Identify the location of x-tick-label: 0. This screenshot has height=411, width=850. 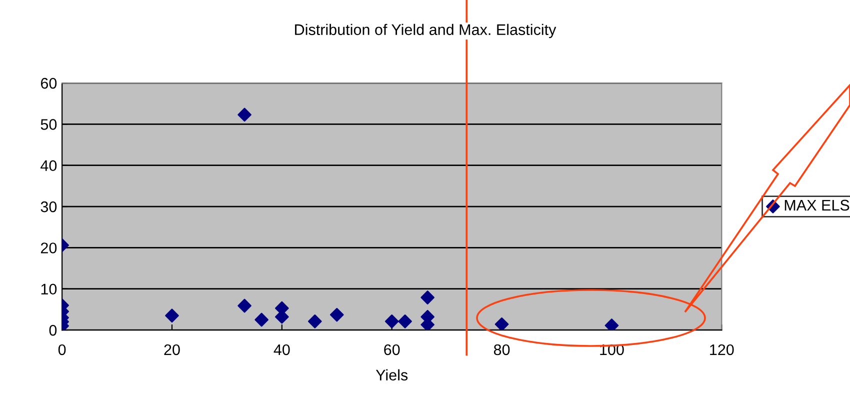
(62, 350).